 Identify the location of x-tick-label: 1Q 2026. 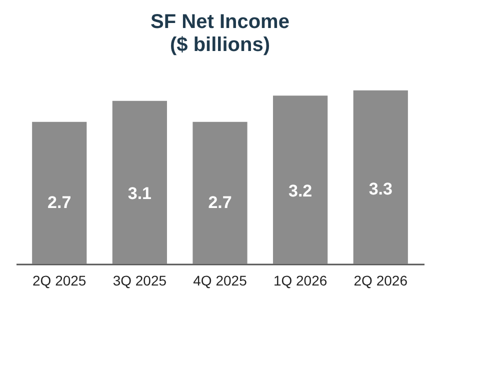
(300, 280).